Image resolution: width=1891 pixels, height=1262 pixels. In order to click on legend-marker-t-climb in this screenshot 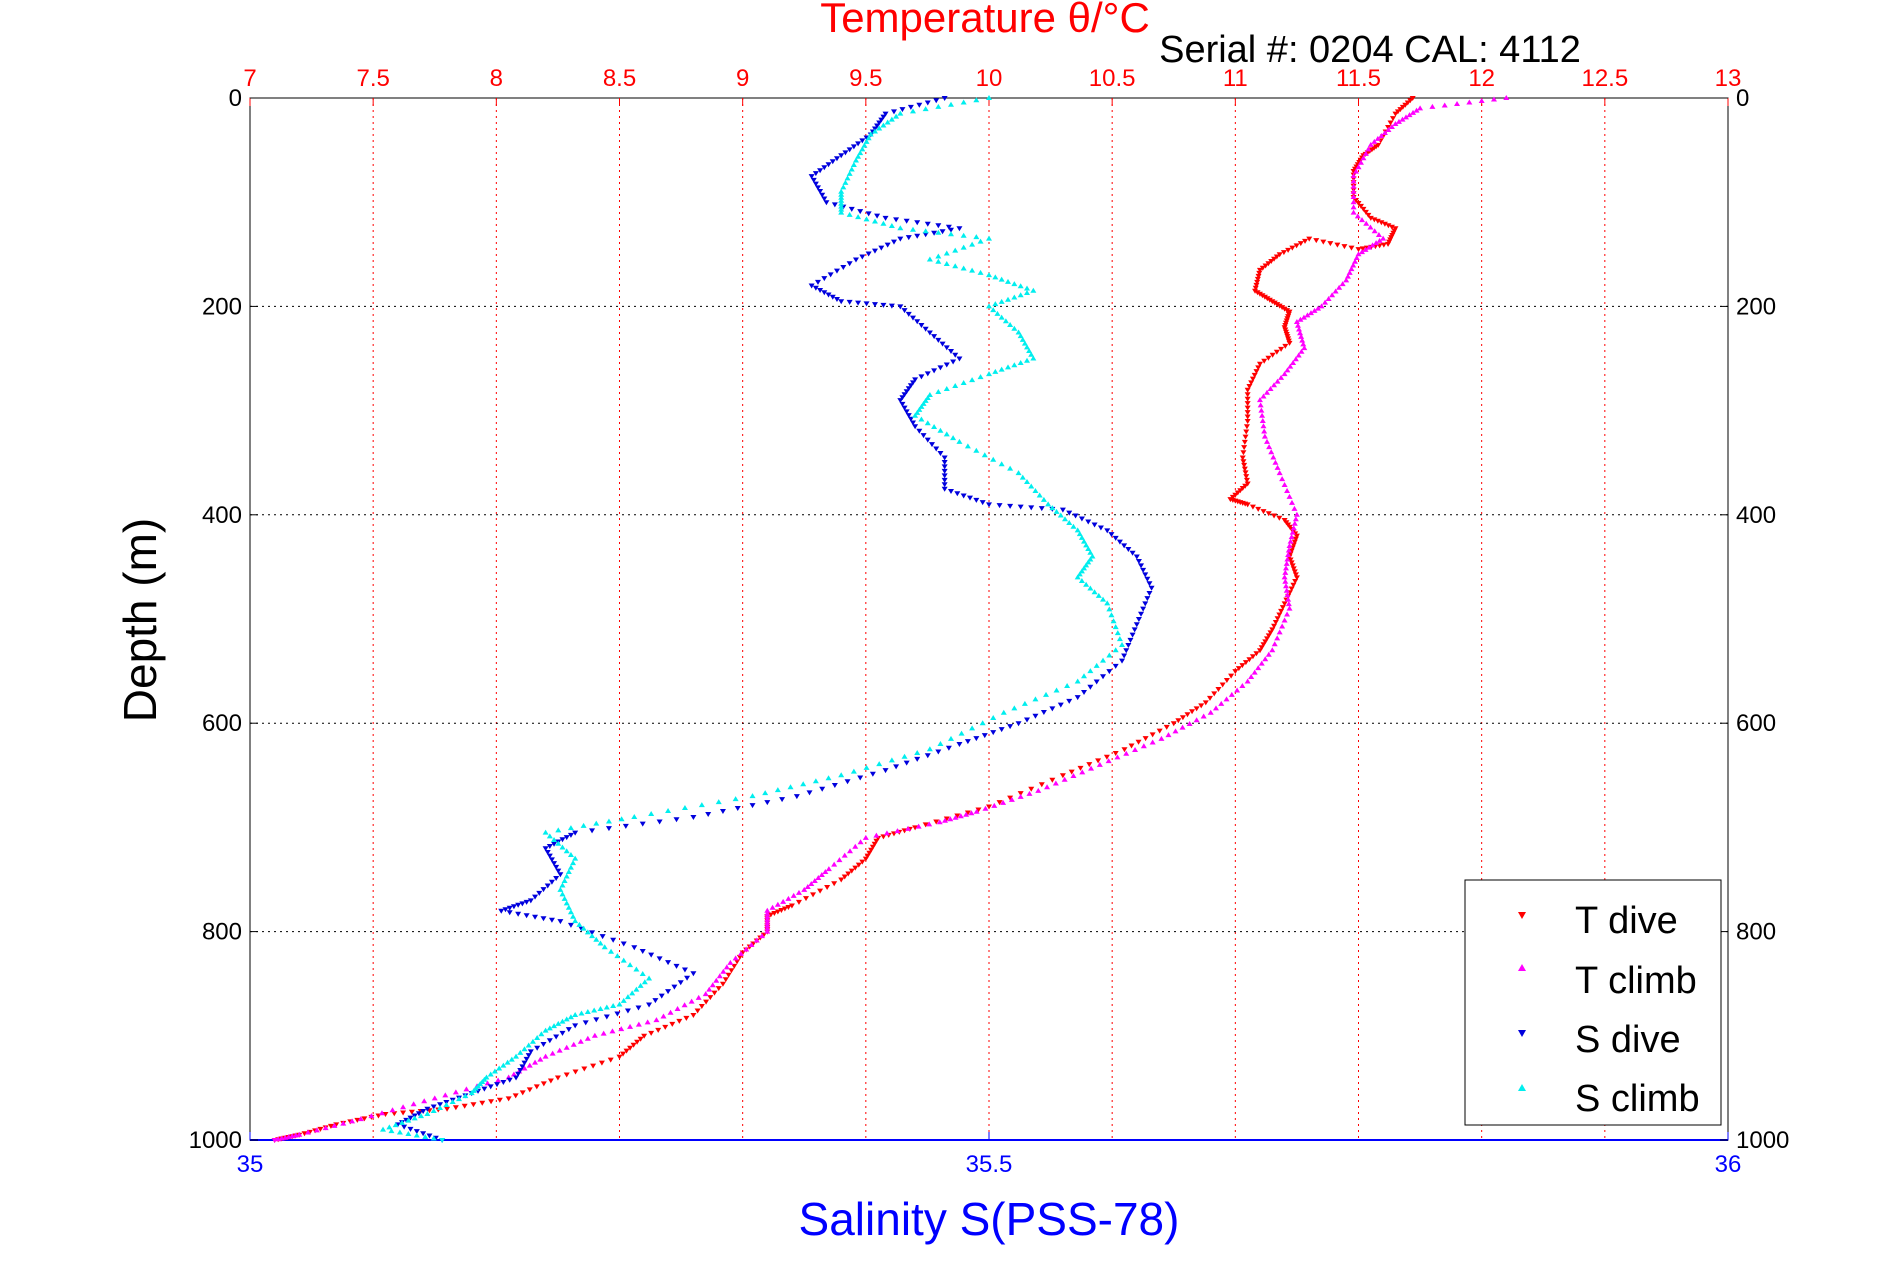, I will do `click(1522, 967)`.